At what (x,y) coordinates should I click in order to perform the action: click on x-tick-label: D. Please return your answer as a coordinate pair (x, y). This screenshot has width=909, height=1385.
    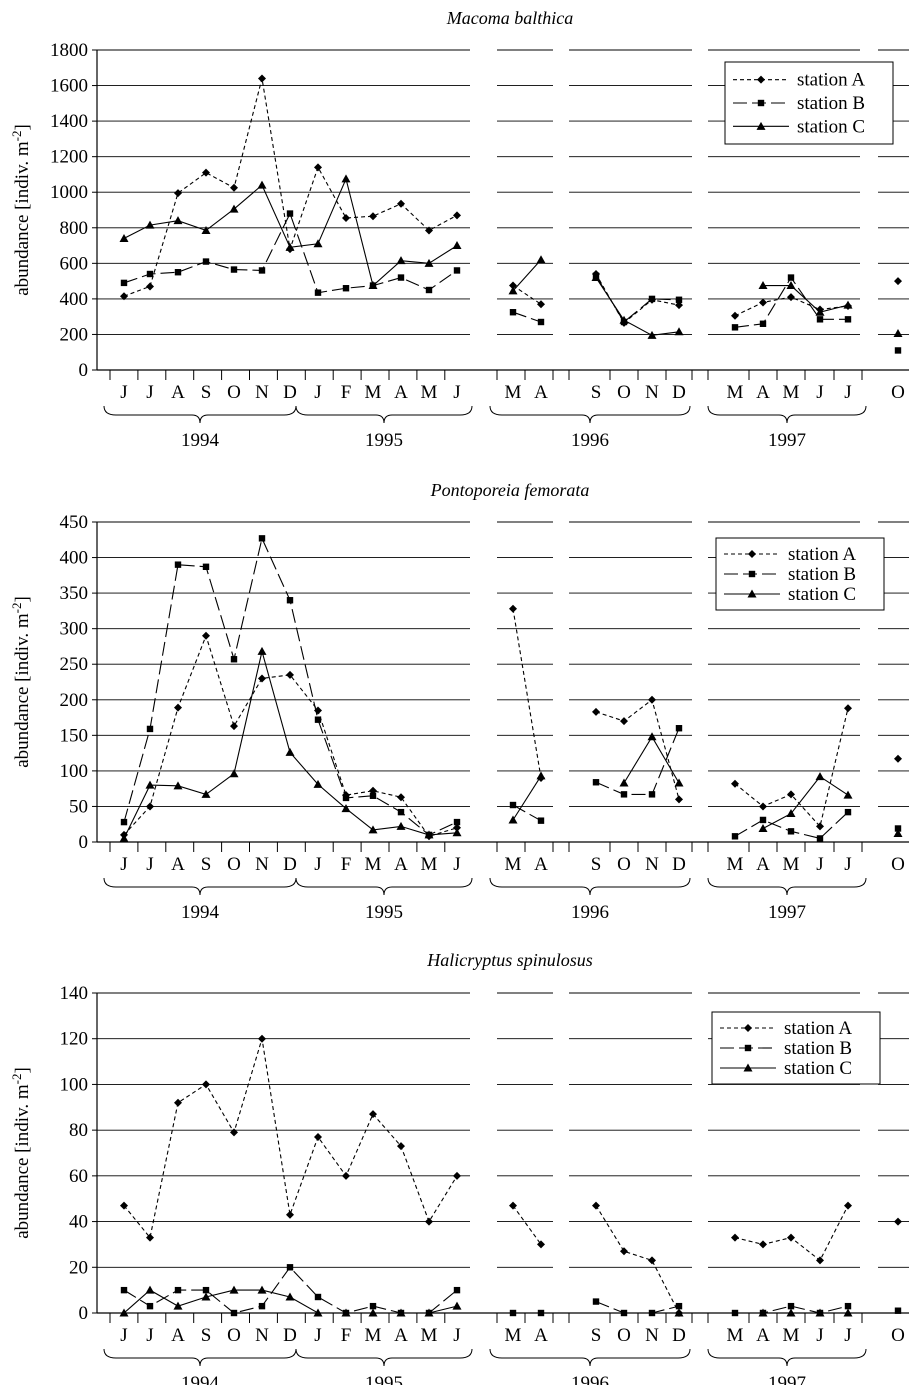
    Looking at the image, I should click on (290, 1335).